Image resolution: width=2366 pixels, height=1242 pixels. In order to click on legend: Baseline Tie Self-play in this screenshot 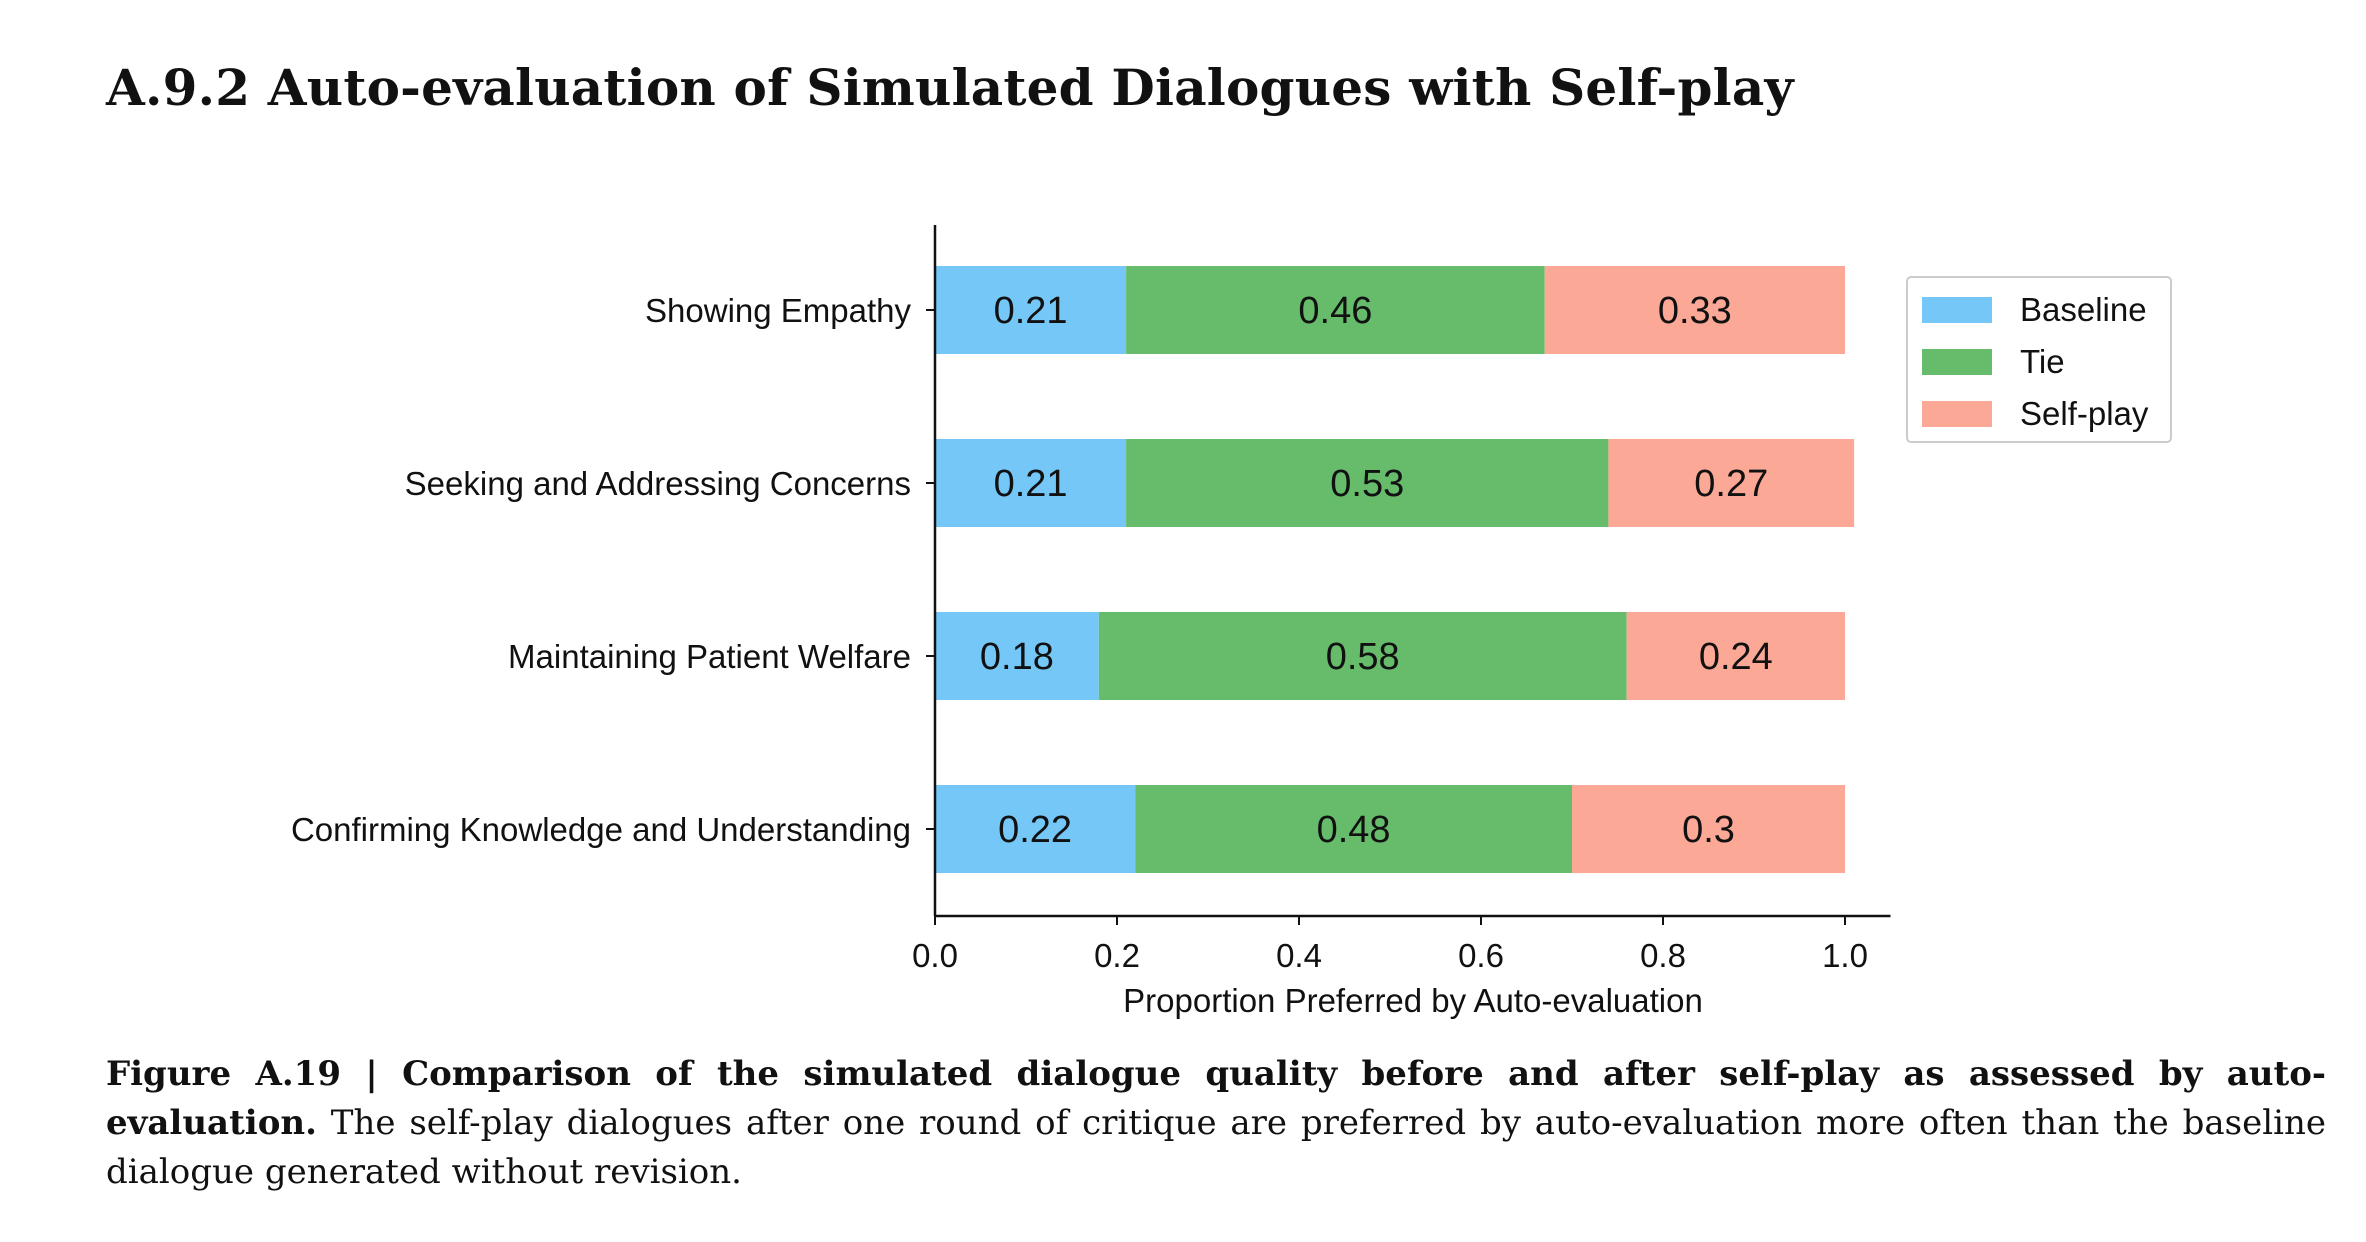, I will do `click(2039, 359)`.